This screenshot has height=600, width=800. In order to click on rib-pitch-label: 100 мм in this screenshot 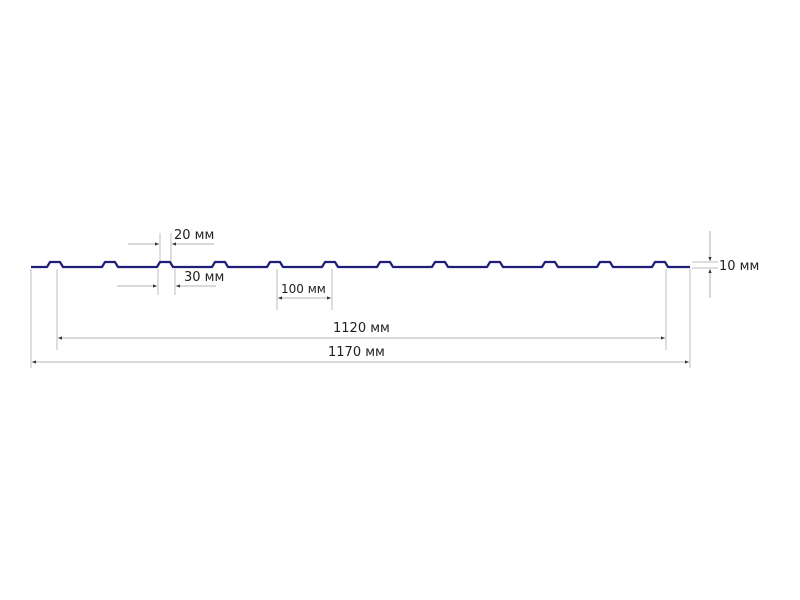, I will do `click(303, 289)`.